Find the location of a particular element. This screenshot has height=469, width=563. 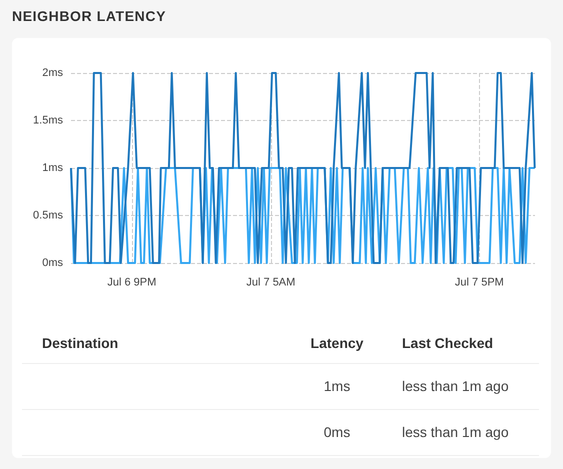

x-tick-label: Jul 6 9PM is located at coordinates (131, 282).